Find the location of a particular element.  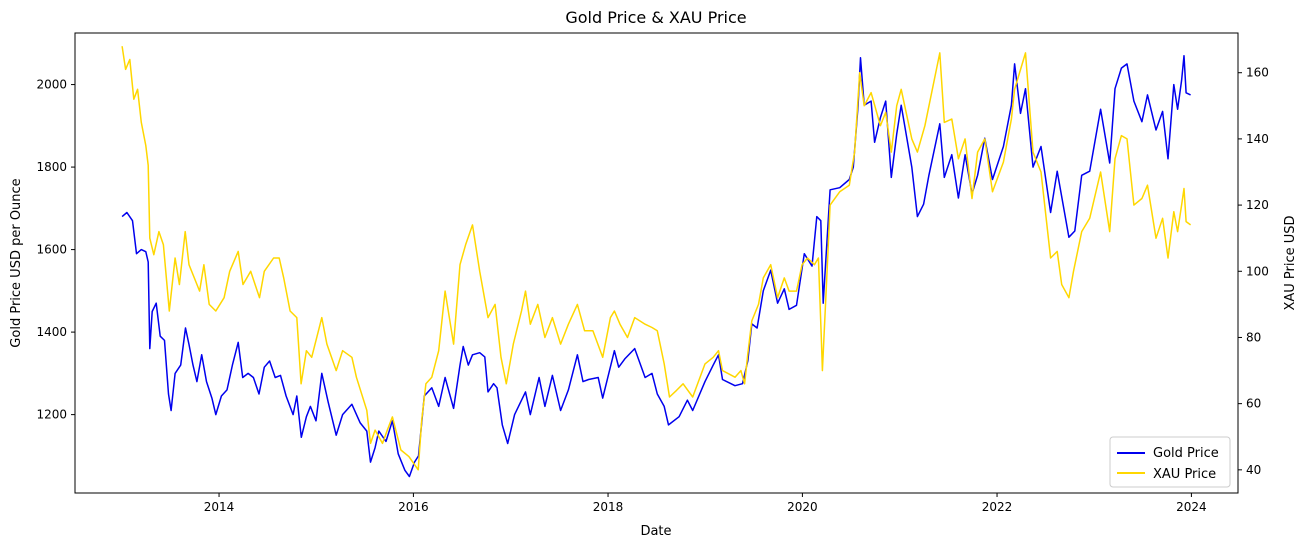

y-right-tick-label: 160 is located at coordinates (1257, 73).